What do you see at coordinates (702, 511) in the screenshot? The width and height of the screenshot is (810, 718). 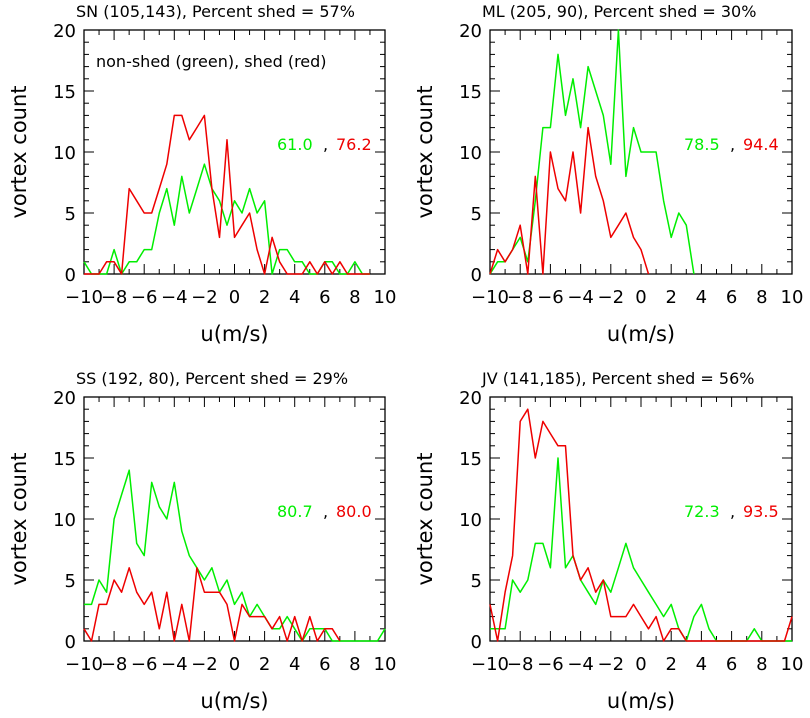 I see `green-value: 72.3` at bounding box center [702, 511].